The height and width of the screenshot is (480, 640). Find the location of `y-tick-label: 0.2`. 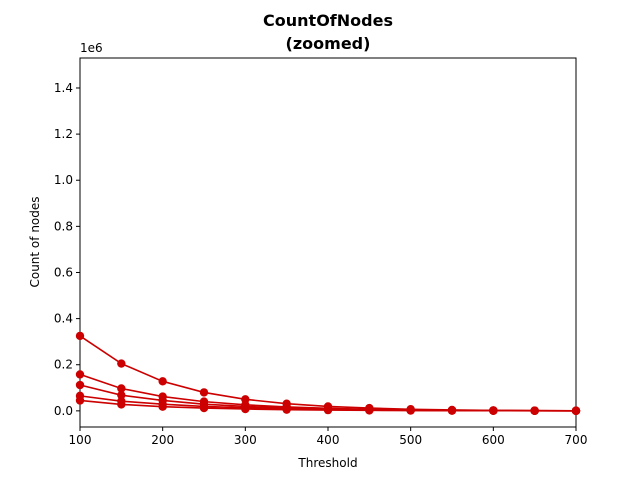

y-tick-label: 0.2 is located at coordinates (63, 365).